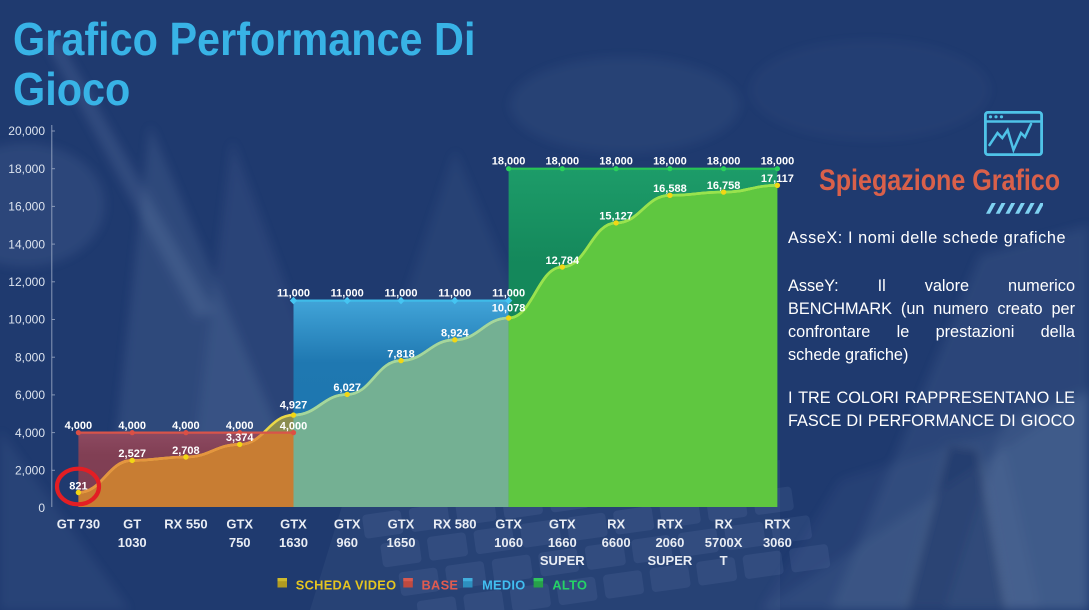  What do you see at coordinates (670, 189) in the screenshot?
I see `svg-text: 16,588` at bounding box center [670, 189].